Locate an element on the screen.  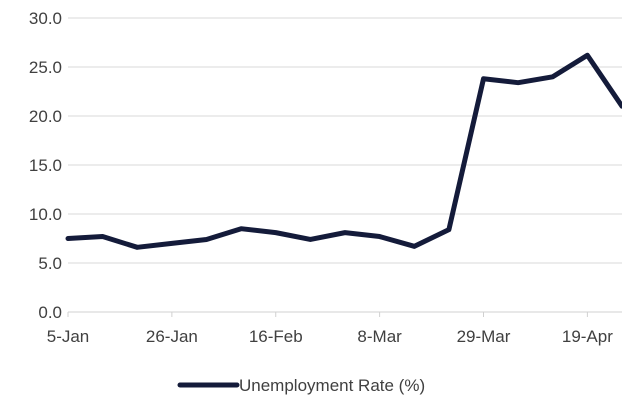
y-tick-label: 30.0 is located at coordinates (45, 18).